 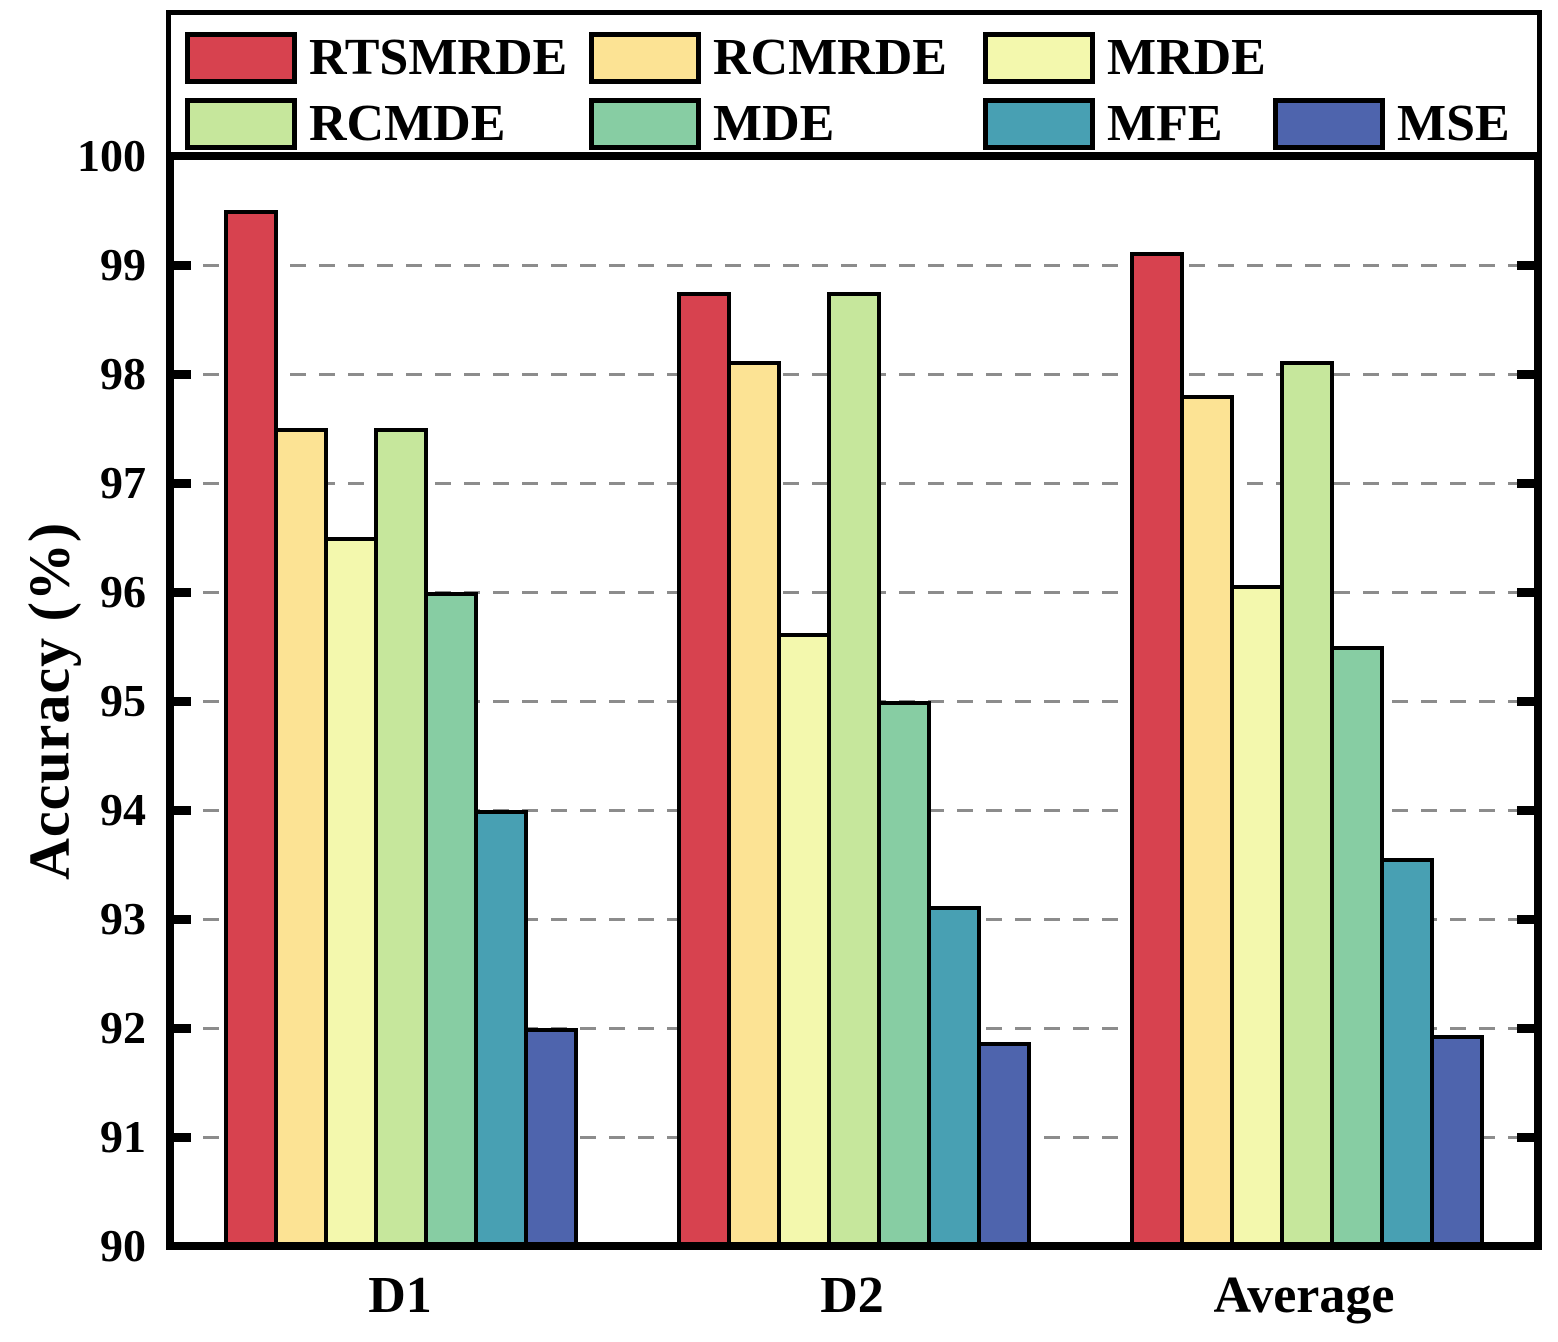 I want to click on legend-swatch-mde, so click(x=645, y=124).